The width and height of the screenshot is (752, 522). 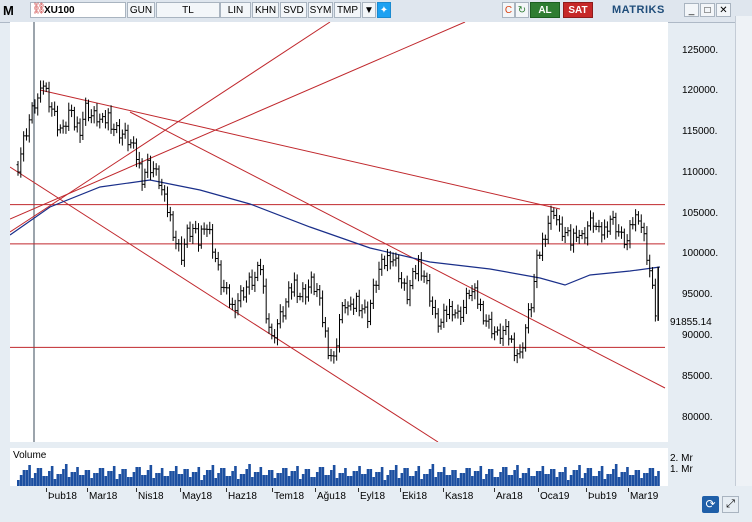 What do you see at coordinates (235, 10) in the screenshot?
I see `toolbar-button-lin: LIN` at bounding box center [235, 10].